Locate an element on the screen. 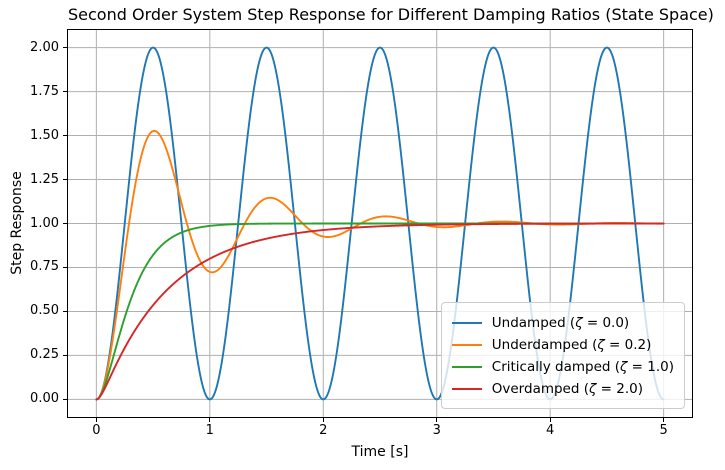 Image resolution: width=725 pixels, height=470 pixels. legend-item-overdamped: Overdamped (ζ = 2.0) is located at coordinates (562, 388).